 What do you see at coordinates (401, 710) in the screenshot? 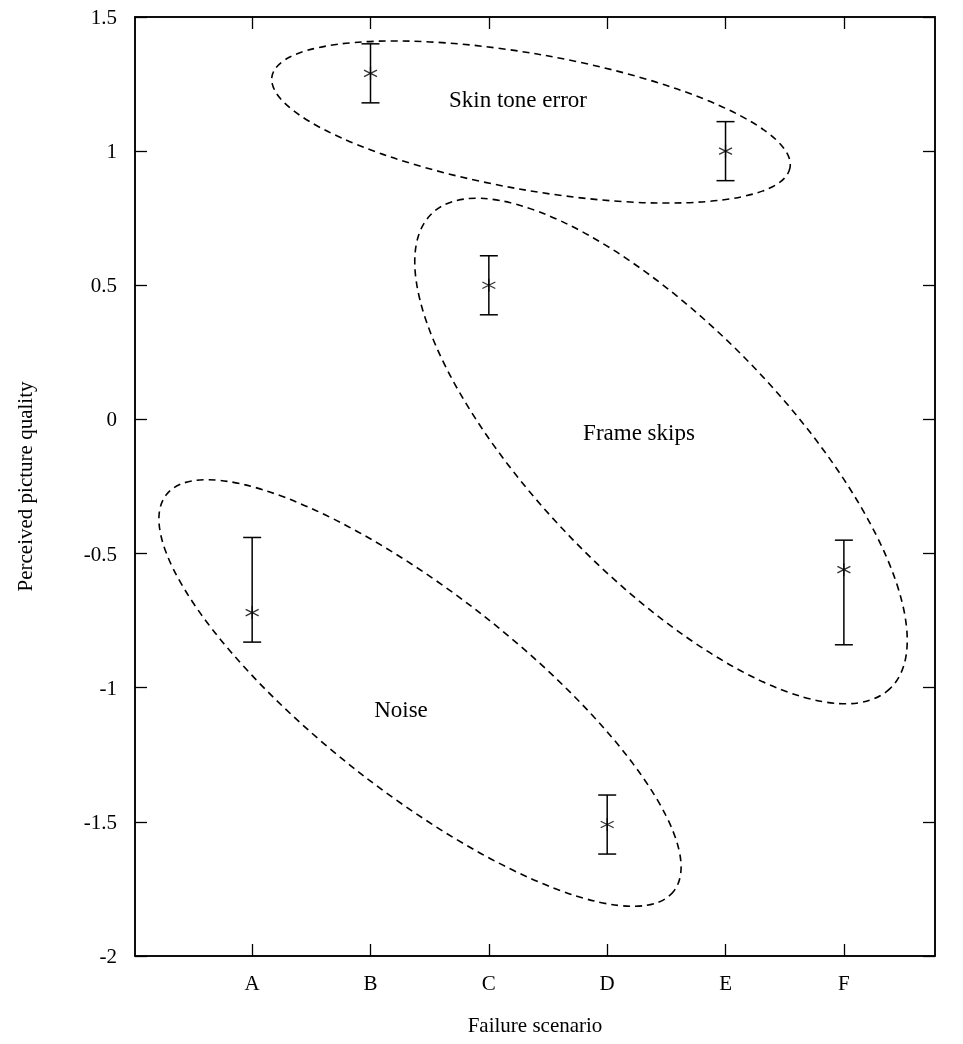
I see `annotation: Noise` at bounding box center [401, 710].